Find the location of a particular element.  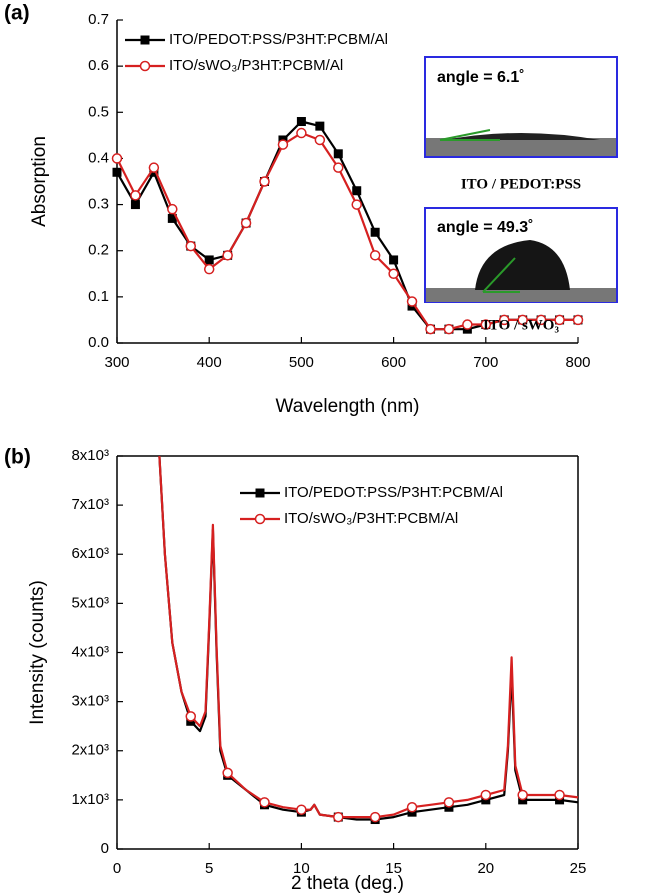

y-tick-label: 0.2 is located at coordinates (98, 250).